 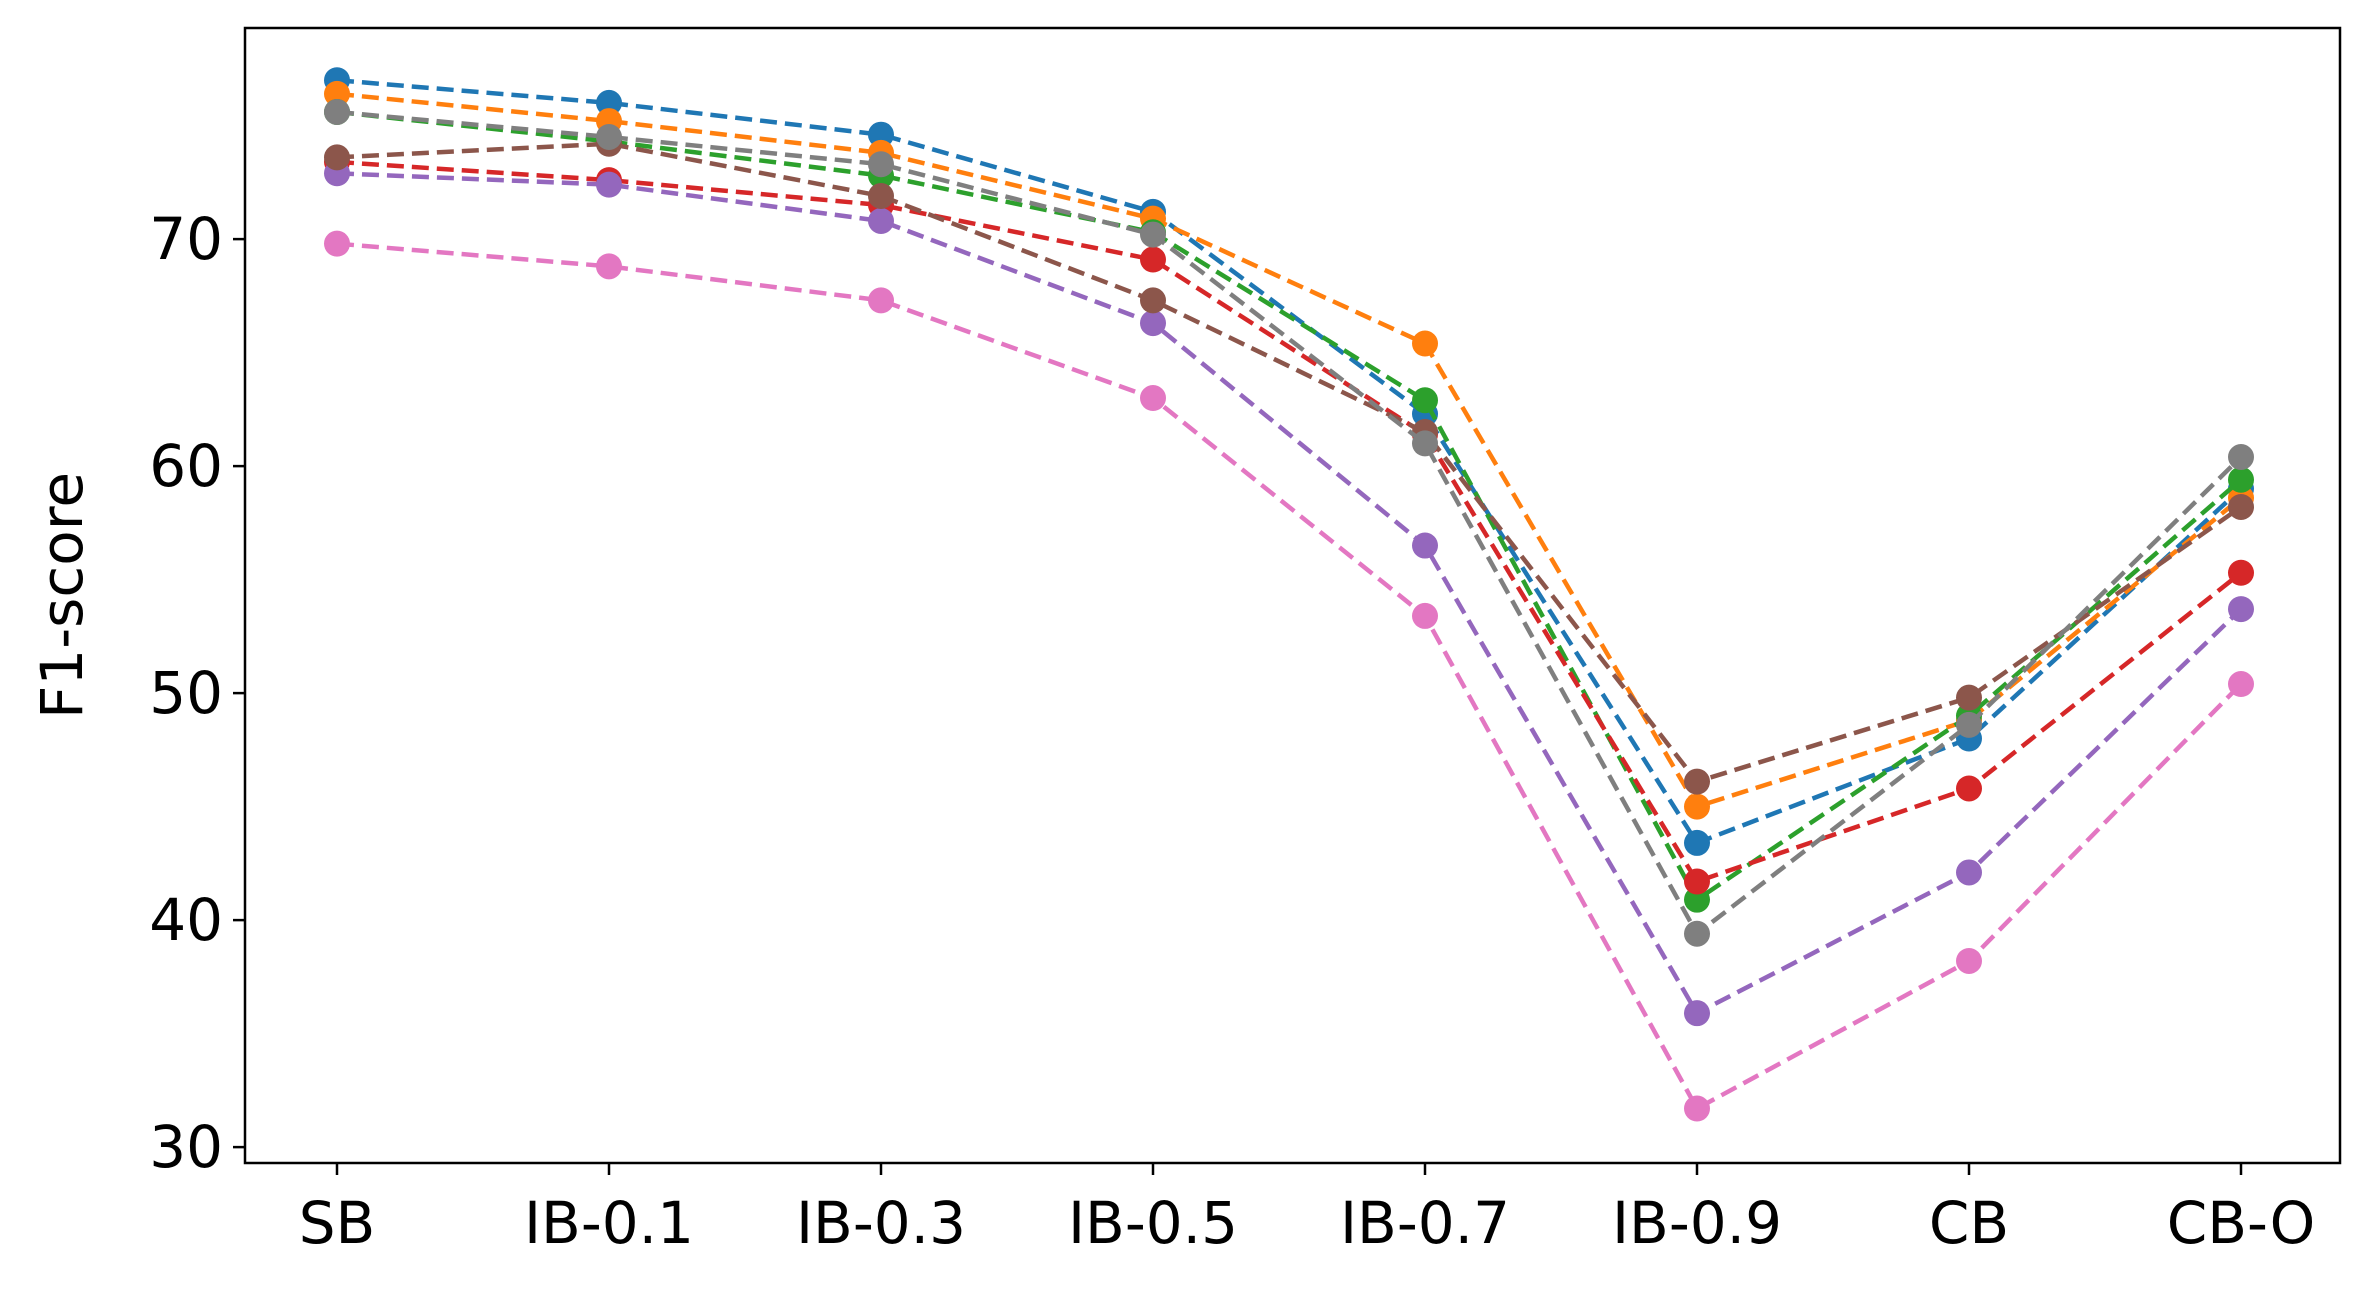 I want to click on x-tick-label: IB-0.3, so click(x=881, y=1223).